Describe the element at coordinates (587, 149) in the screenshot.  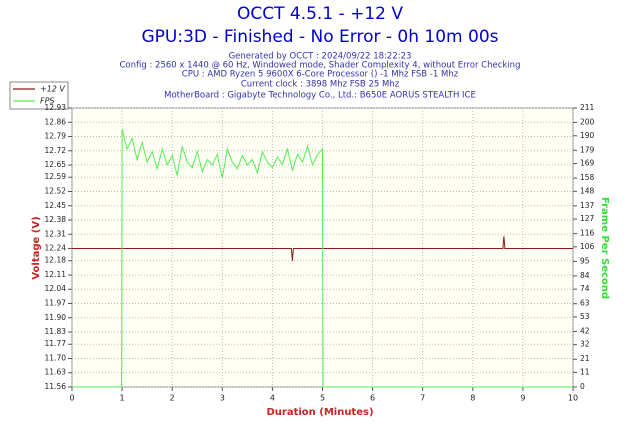
I see `y2-tick-label: 179` at that location.